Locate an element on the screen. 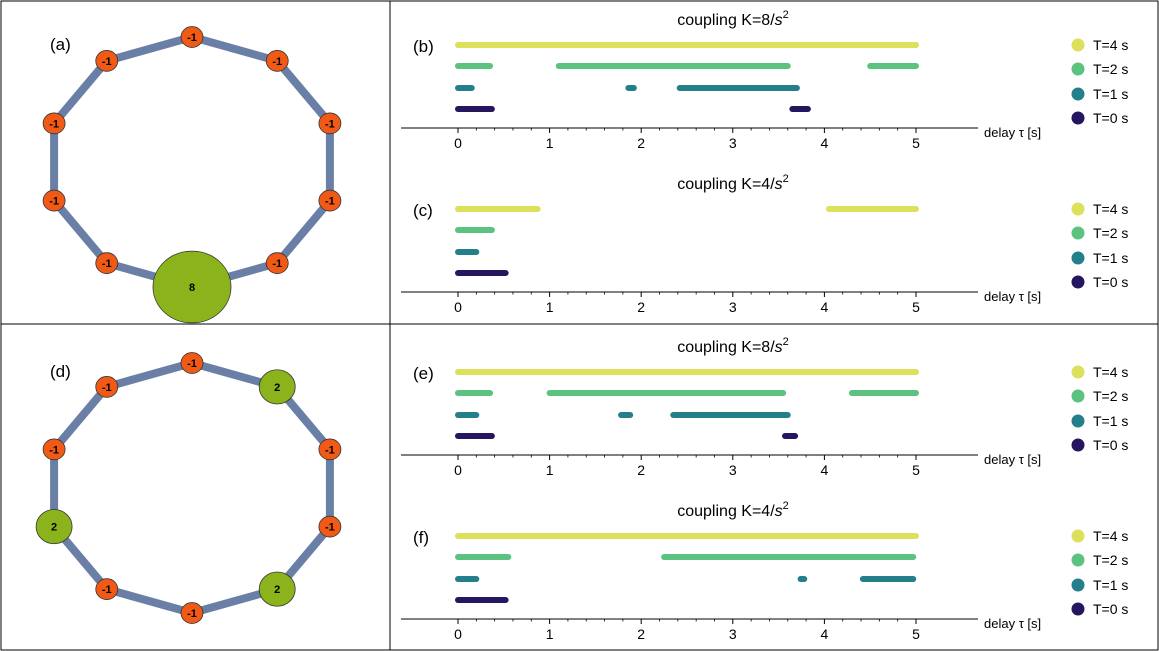  x-tick-label: 4 is located at coordinates (825, 470).